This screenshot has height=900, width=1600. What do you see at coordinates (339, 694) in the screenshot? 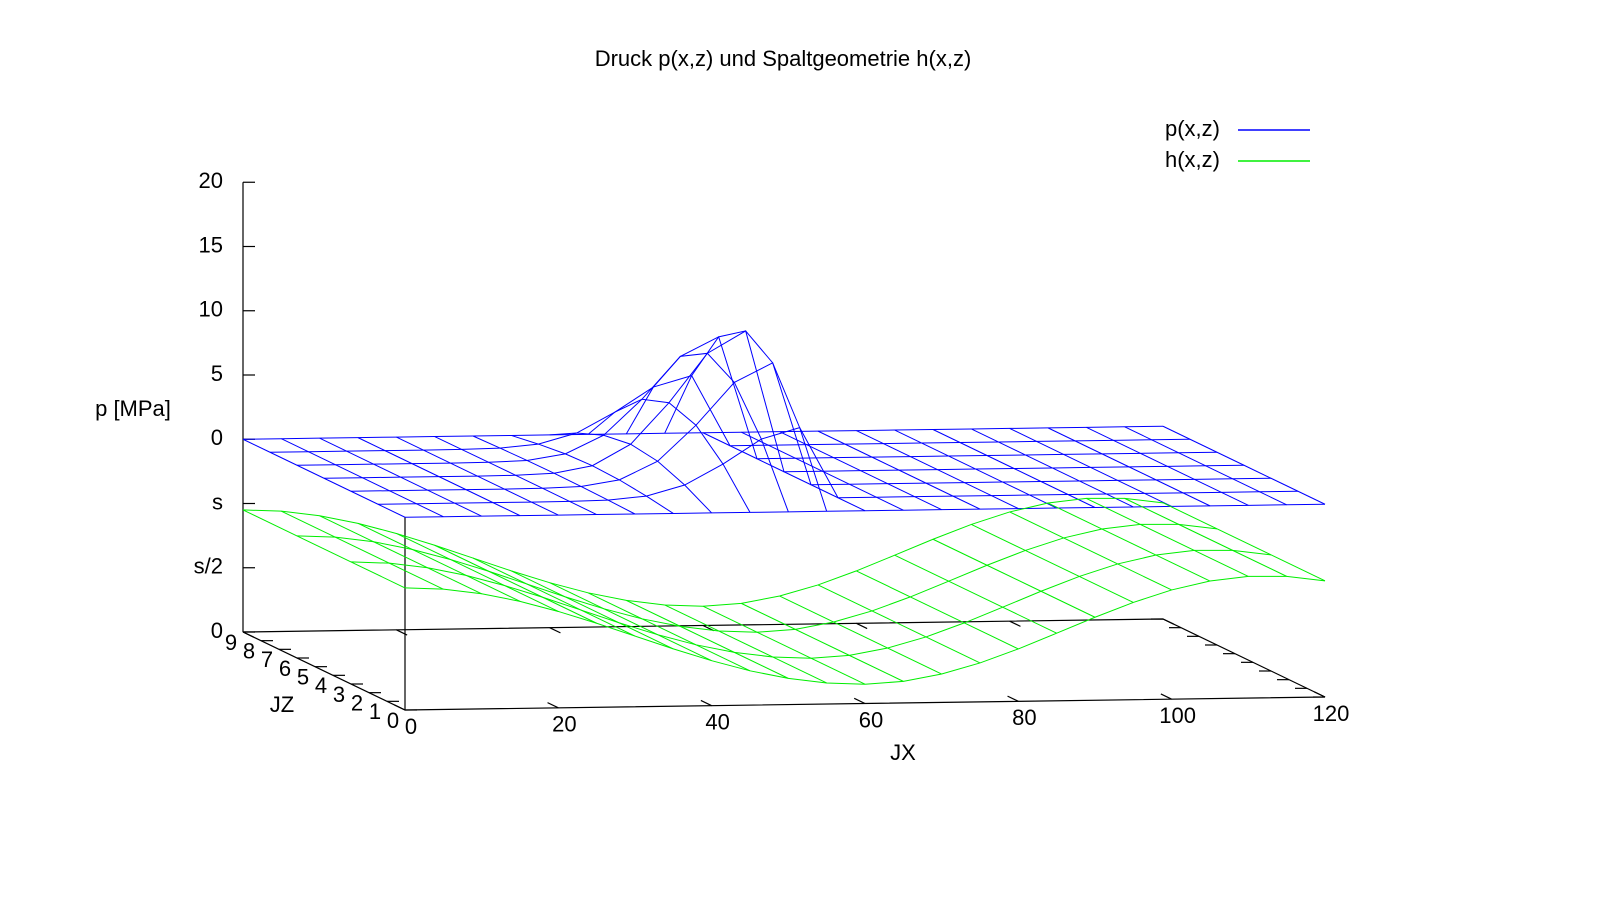
I see `y-tick-label: 3` at bounding box center [339, 694].